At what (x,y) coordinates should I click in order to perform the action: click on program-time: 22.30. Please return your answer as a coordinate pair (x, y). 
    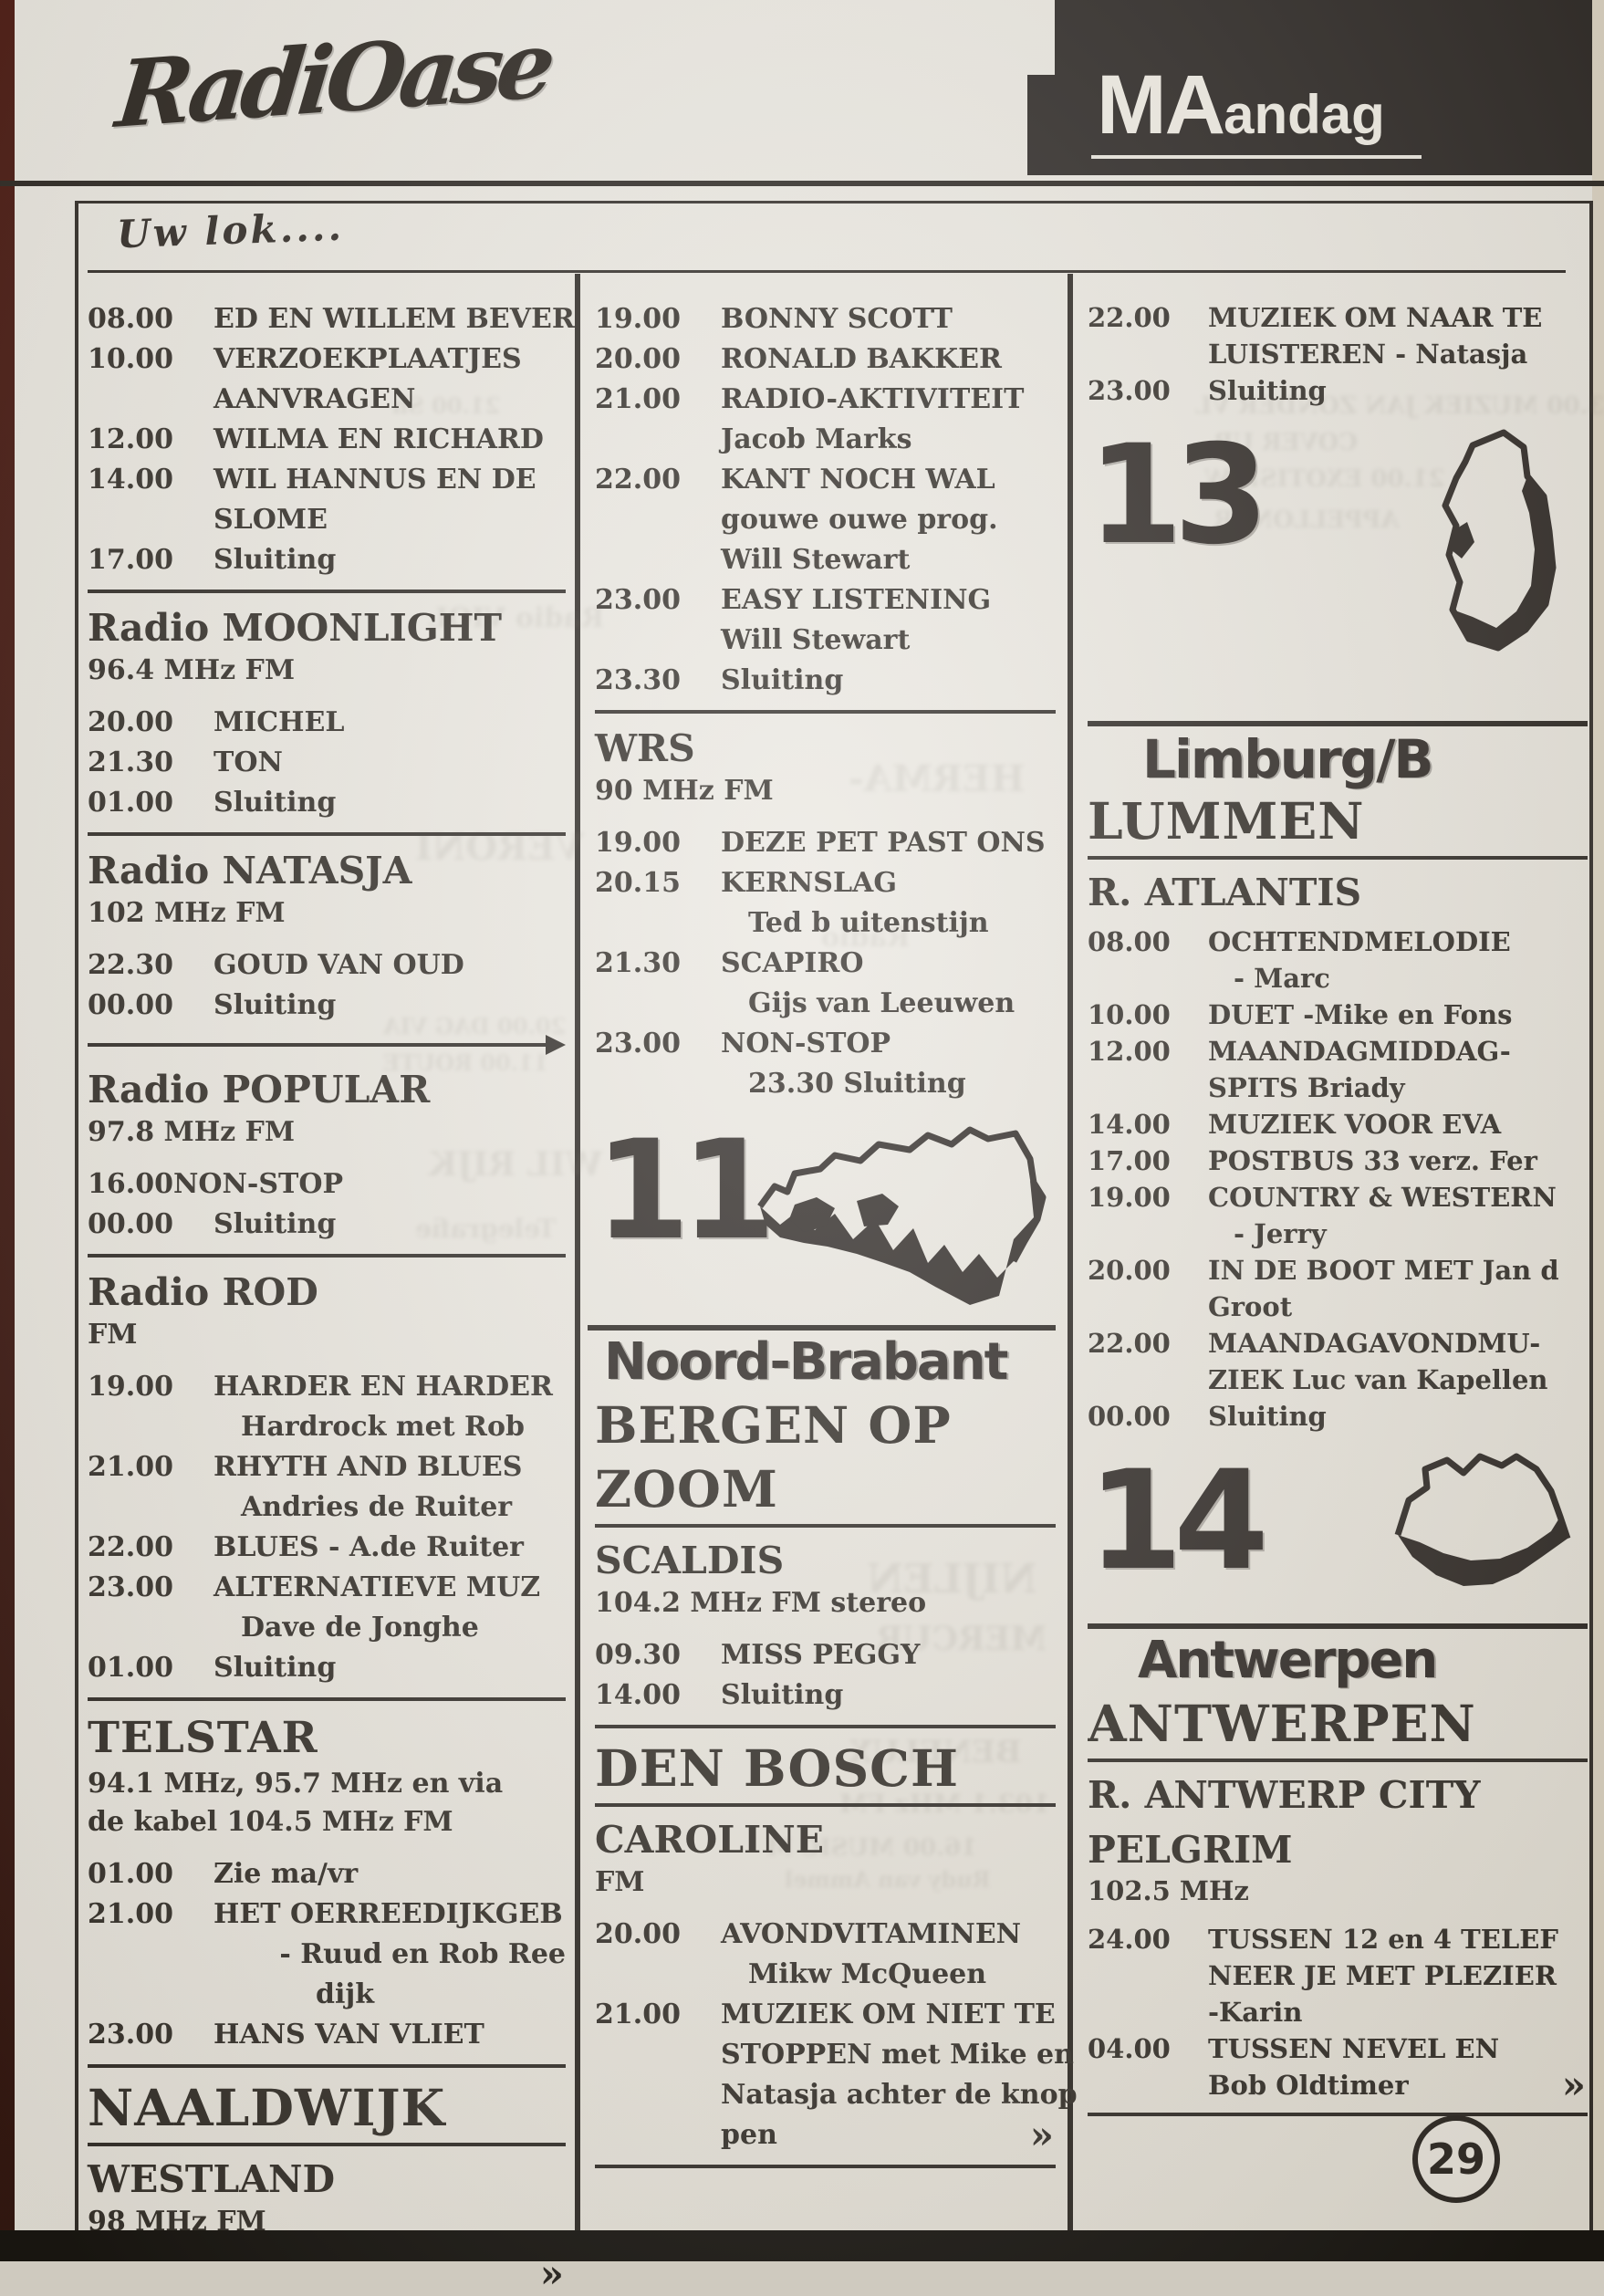
    Looking at the image, I should click on (130, 965).